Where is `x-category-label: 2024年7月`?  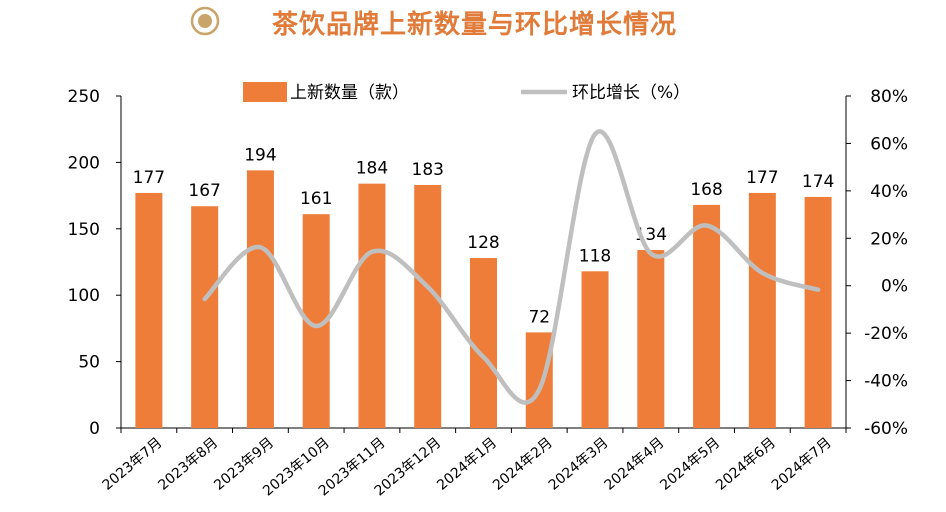
x-category-label: 2024年7月 is located at coordinates (802, 464).